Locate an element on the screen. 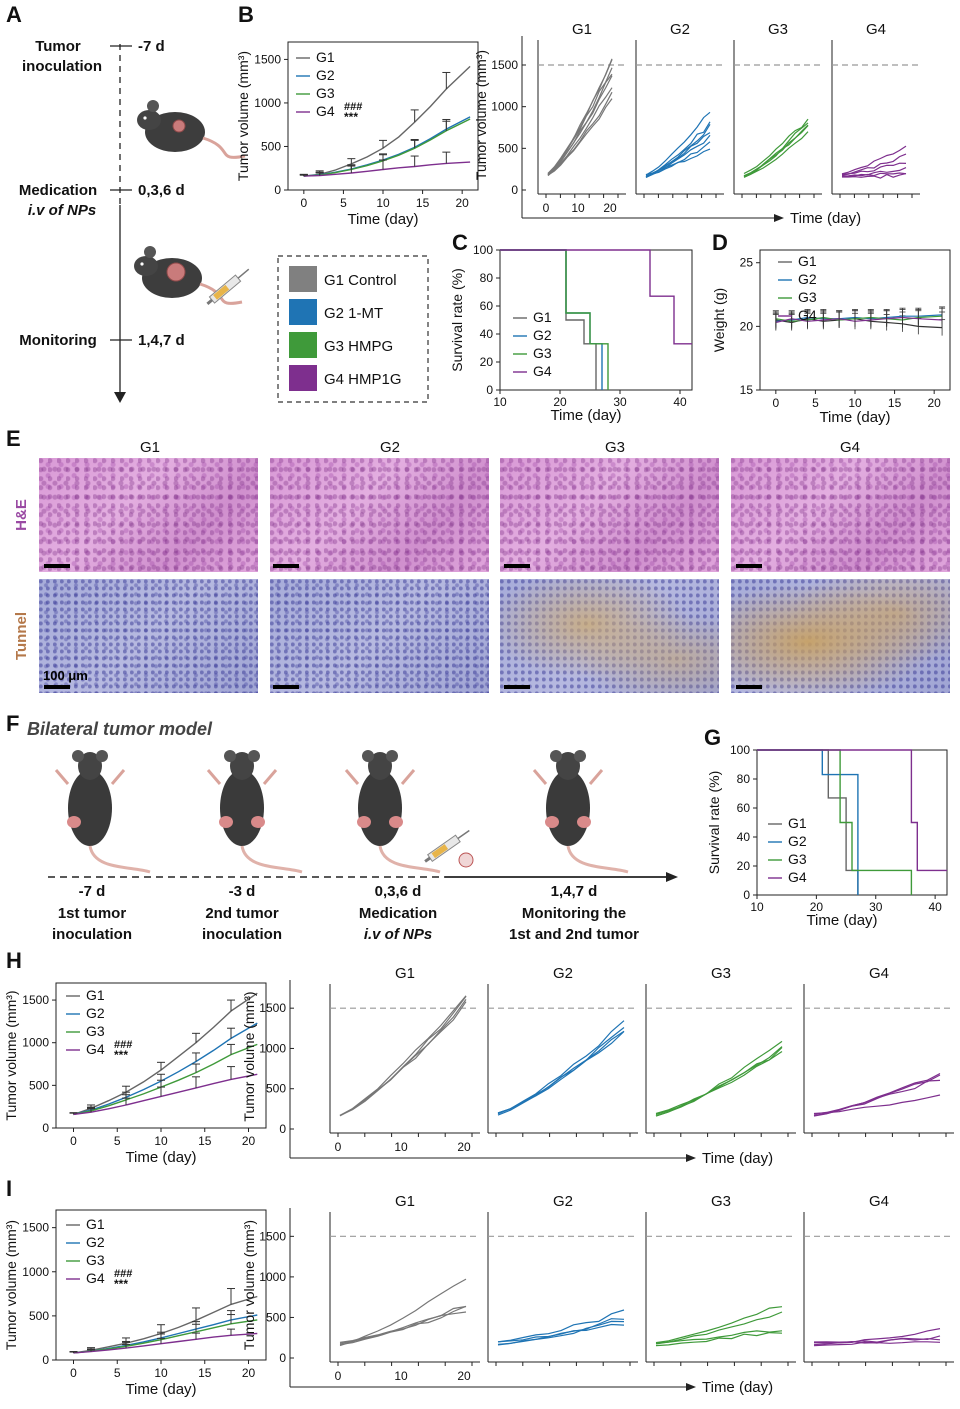 The height and width of the screenshot is (1409, 960). y-tick-label: 20 is located at coordinates (487, 362).